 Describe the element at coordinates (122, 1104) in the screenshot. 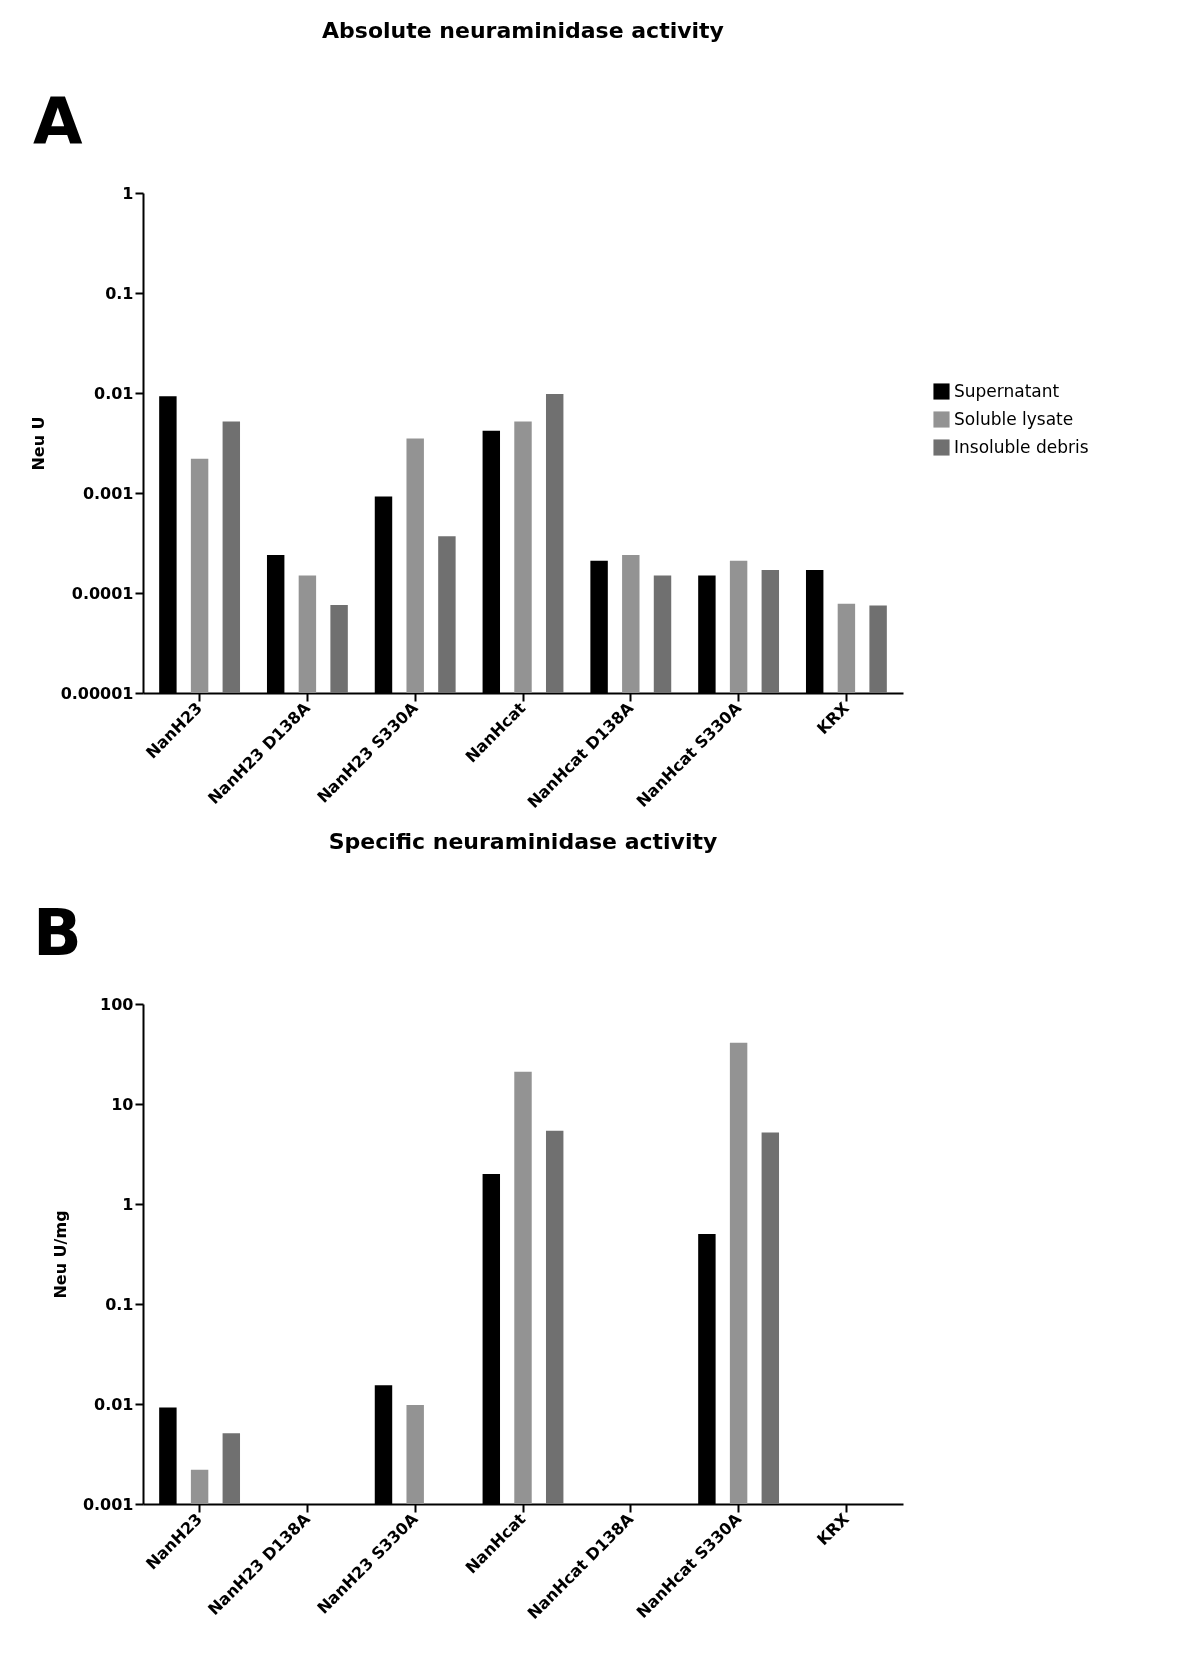

I see `y-tick-label: 10` at that location.